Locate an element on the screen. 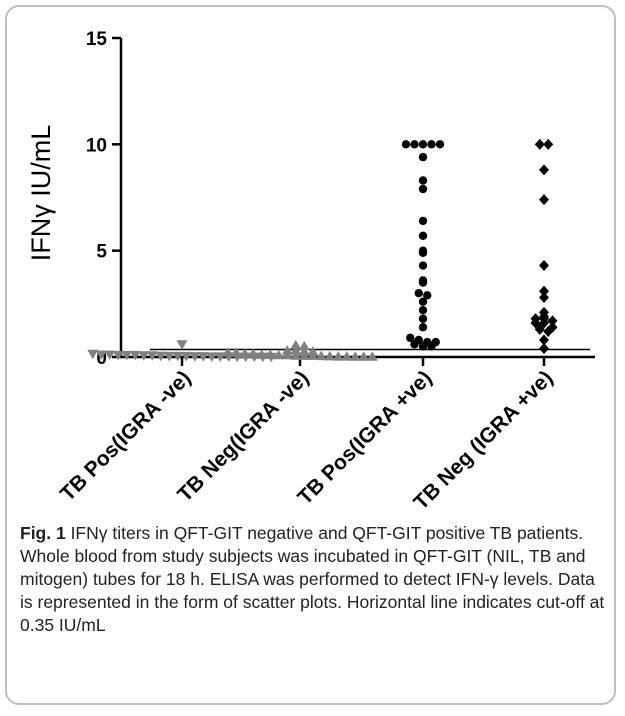  caption-label: Fig. 1 is located at coordinates (43, 533).